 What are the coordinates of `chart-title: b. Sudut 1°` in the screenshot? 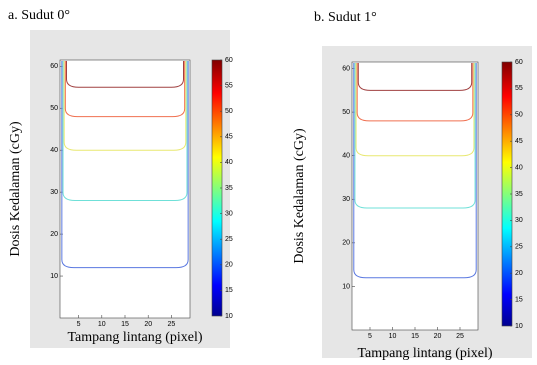 It's located at (345, 17).